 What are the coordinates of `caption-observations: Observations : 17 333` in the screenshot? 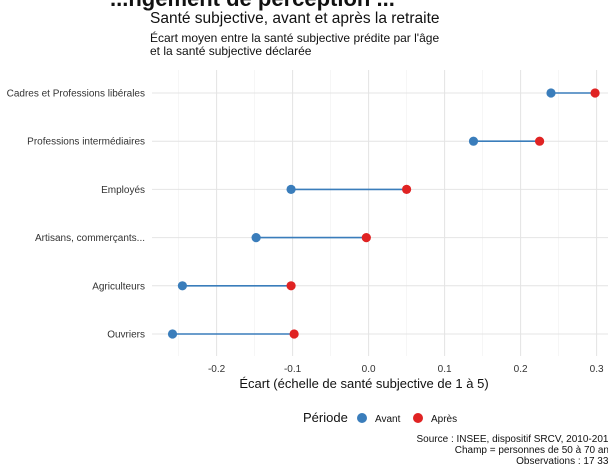 It's located at (512, 461).